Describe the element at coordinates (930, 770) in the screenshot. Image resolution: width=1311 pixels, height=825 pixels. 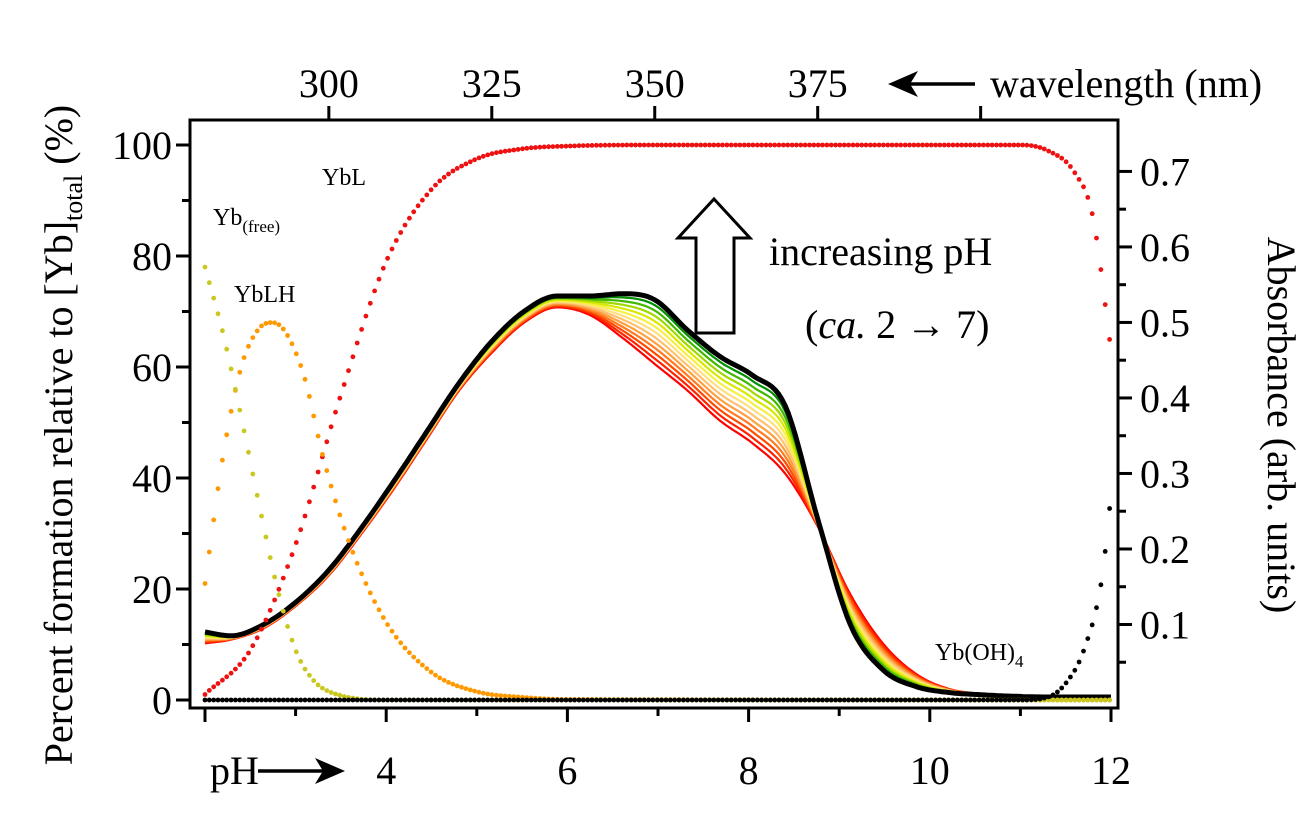
I see `bottom-tick-label: 10` at that location.